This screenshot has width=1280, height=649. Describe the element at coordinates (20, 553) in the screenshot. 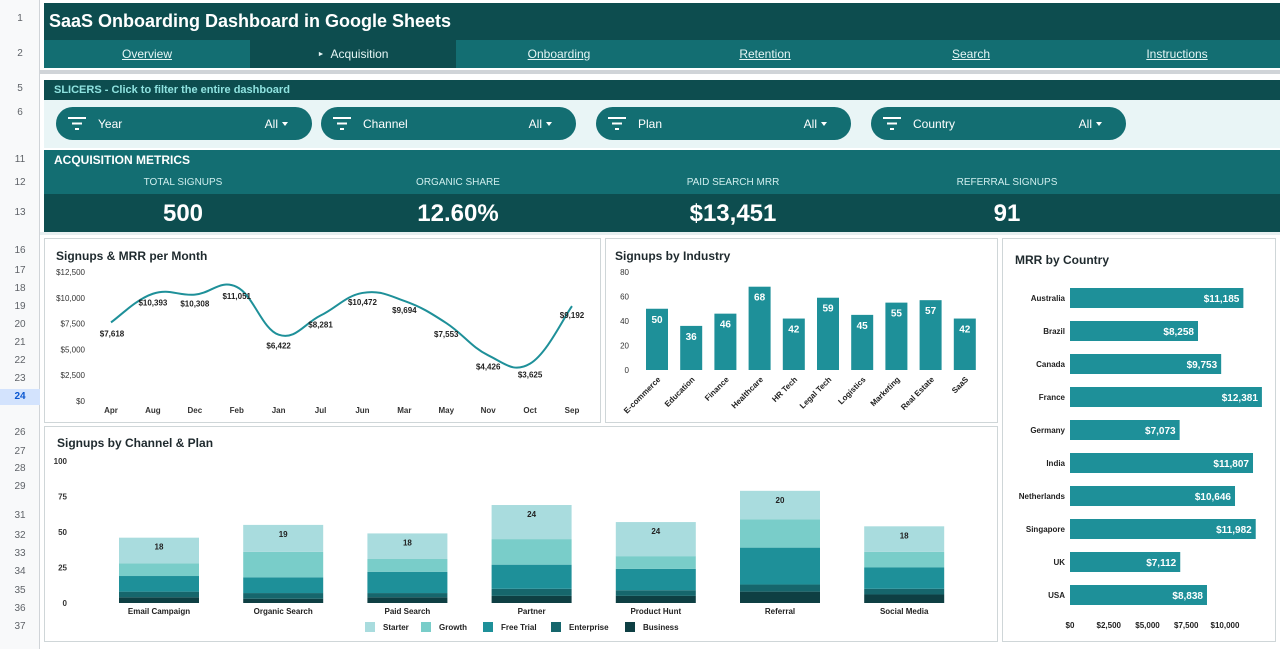

I see `row-number: 33` at that location.